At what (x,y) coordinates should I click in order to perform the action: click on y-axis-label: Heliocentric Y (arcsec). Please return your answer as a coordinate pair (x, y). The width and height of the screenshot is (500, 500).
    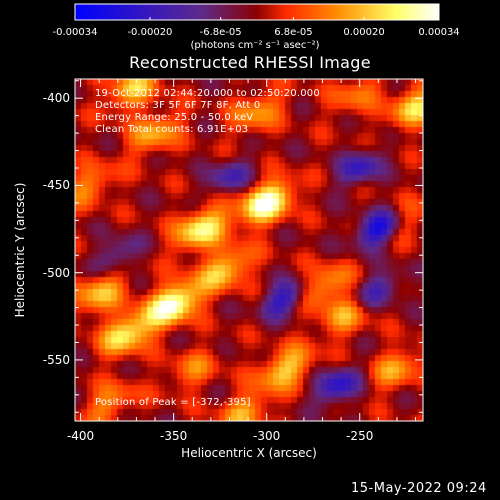
    Looking at the image, I should click on (20, 250).